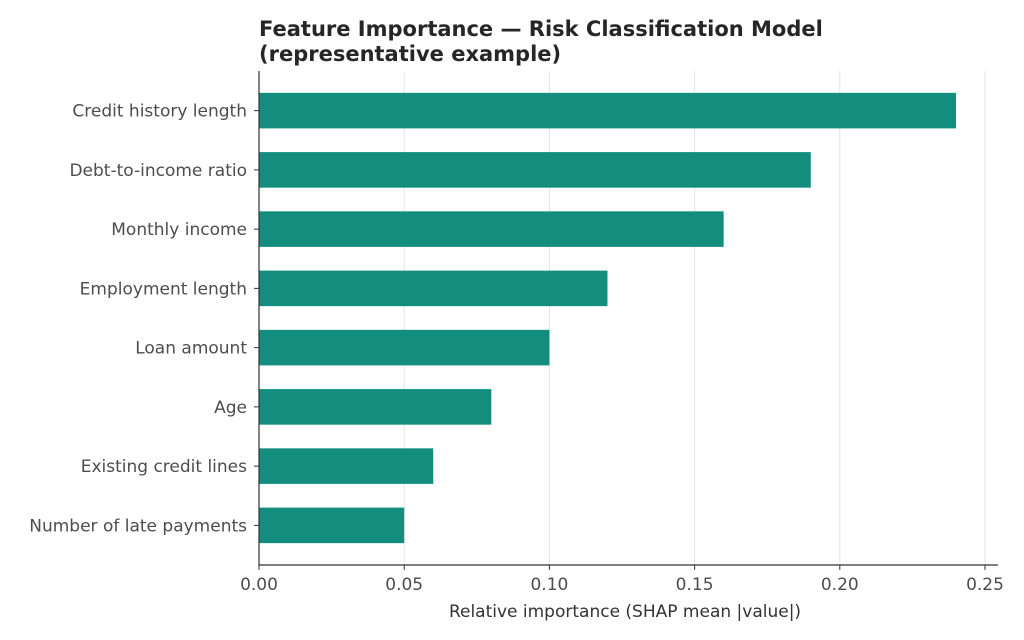 This screenshot has height=640, width=1024. I want to click on chart-title-line-2: (representative example), so click(410, 54).